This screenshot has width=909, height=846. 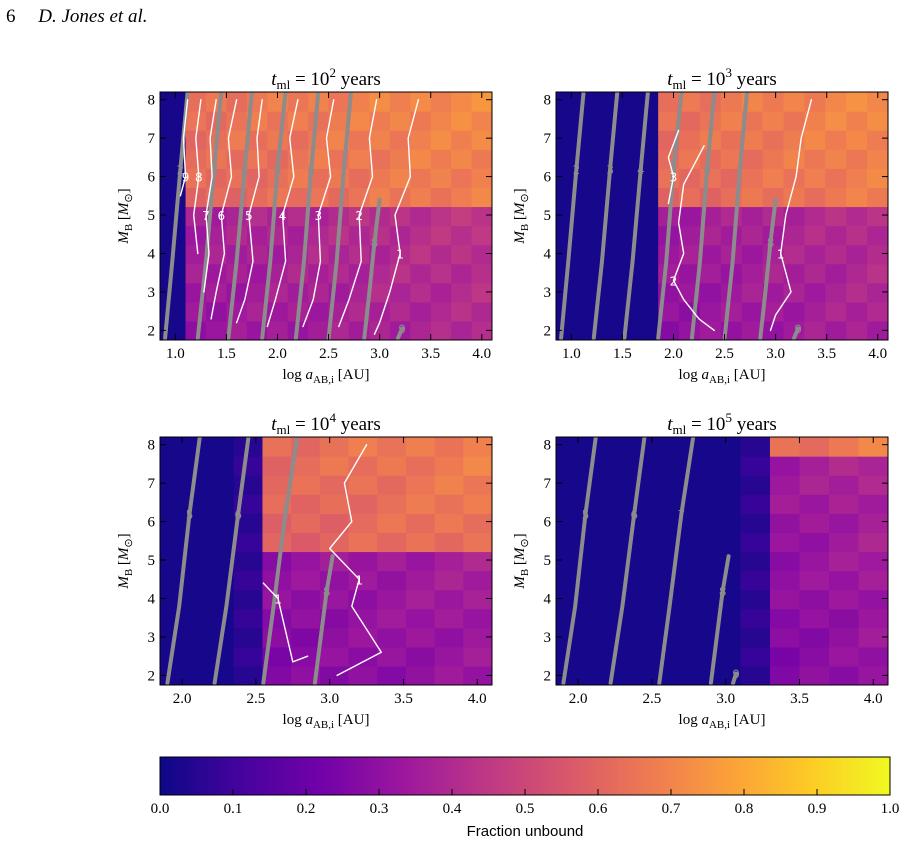 What do you see at coordinates (634, 515) in the screenshot?
I see `grey-contour-label: 6` at bounding box center [634, 515].